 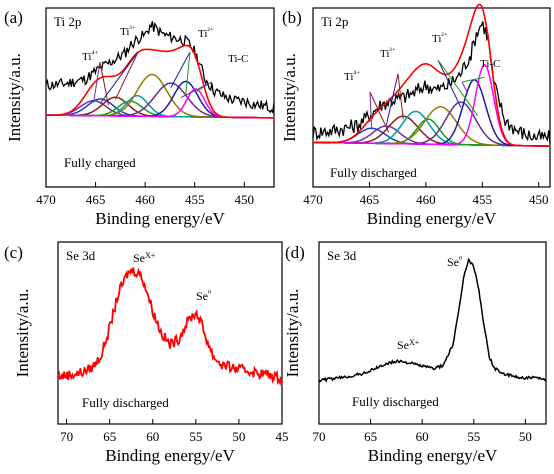 I want to click on condition-label: Fully charged, so click(x=100, y=162).